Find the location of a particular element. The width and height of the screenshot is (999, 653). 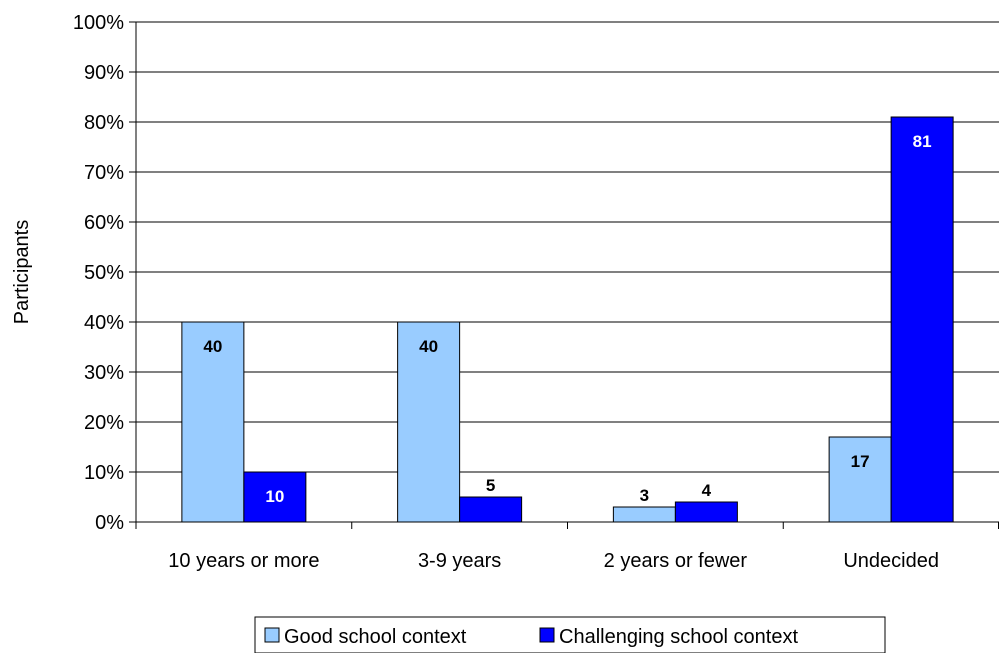

data-label: 5 is located at coordinates (490, 485).